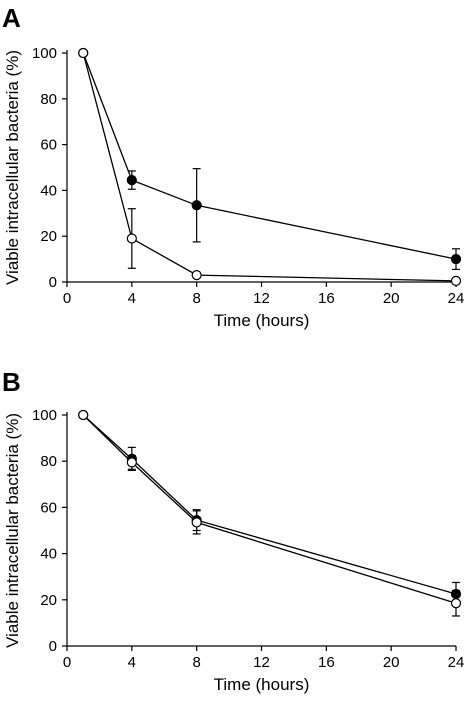 Image resolution: width=467 pixels, height=712 pixels. I want to click on panel-b-y-axis-title: Viable intracellular bacteria (%), so click(12, 530).